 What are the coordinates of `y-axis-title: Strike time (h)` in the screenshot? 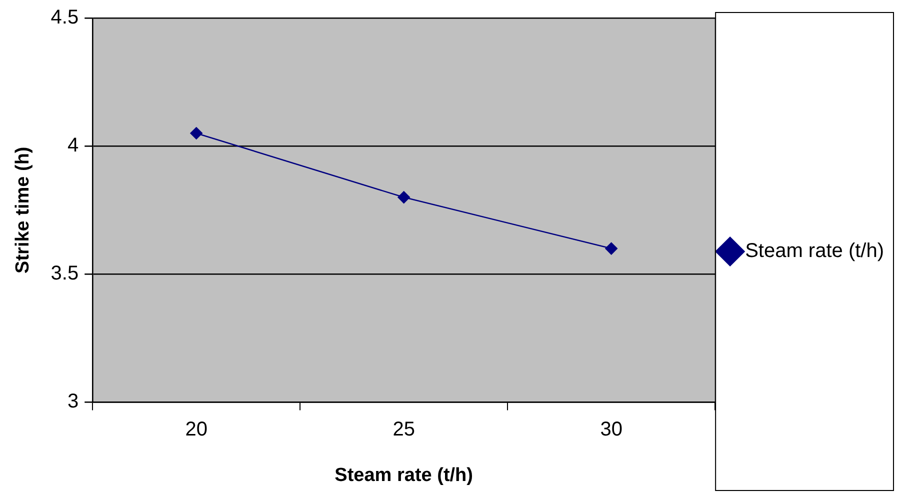 It's located at (23, 210).